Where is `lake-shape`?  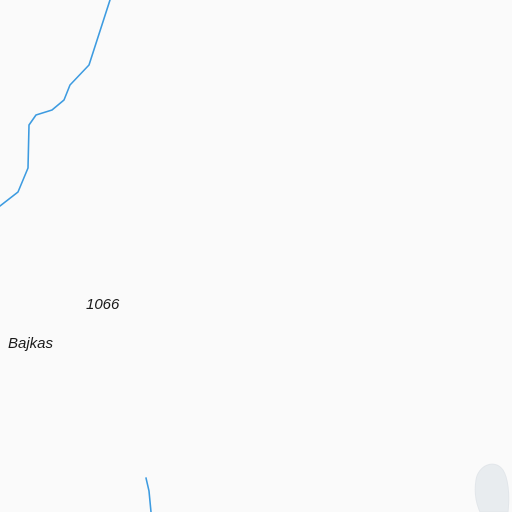 lake-shape is located at coordinates (492, 487).